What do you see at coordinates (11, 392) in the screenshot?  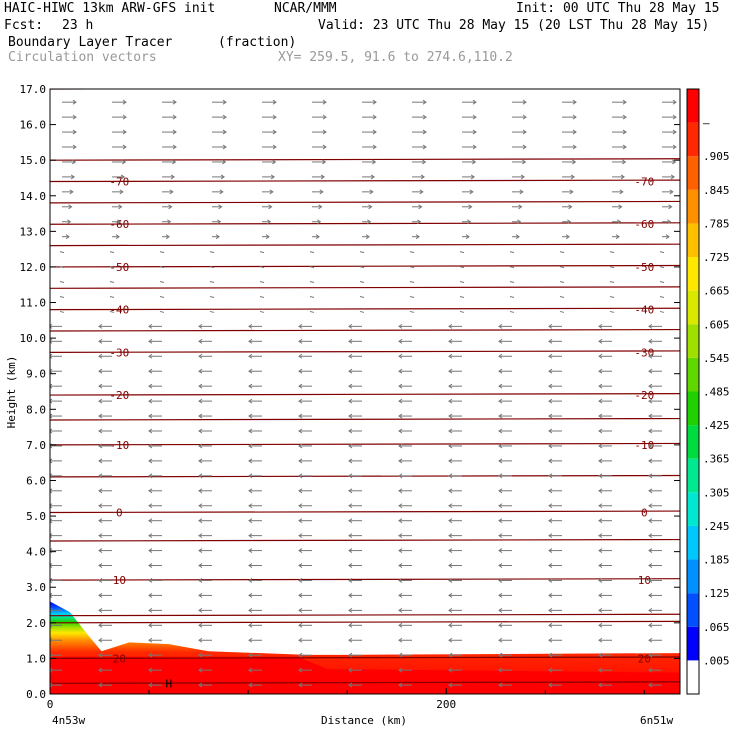 I see `y-axis-label: Height (km)` at bounding box center [11, 392].